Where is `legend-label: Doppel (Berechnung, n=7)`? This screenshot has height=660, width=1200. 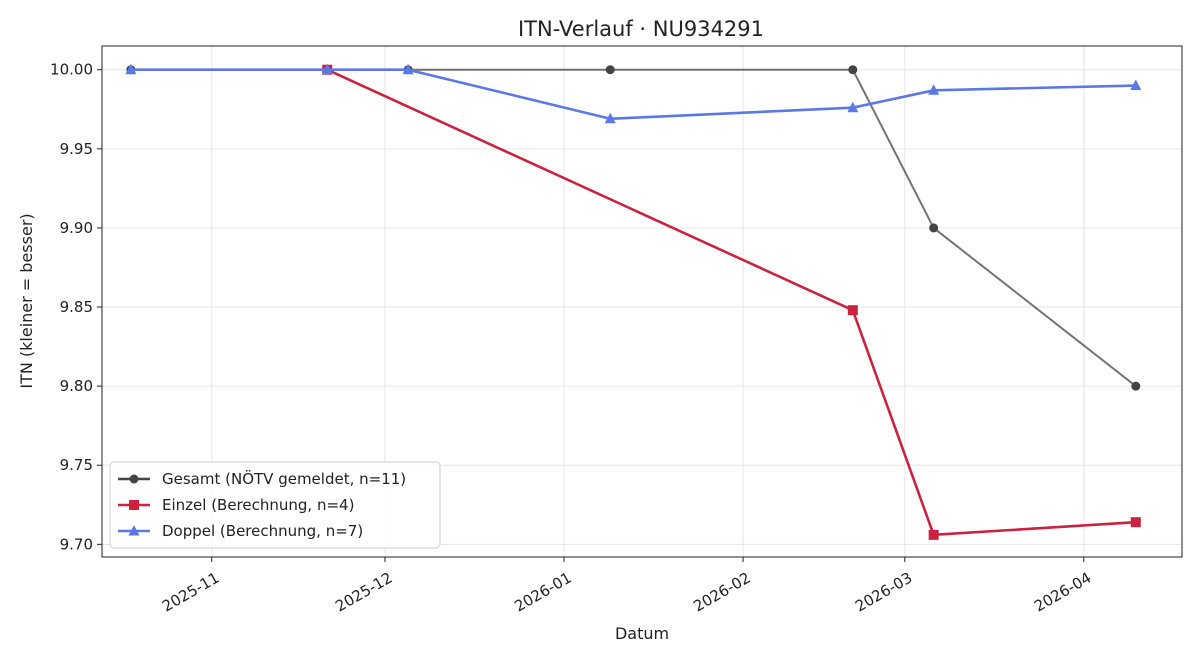
legend-label: Doppel (Berechnung, n=7) is located at coordinates (262, 531).